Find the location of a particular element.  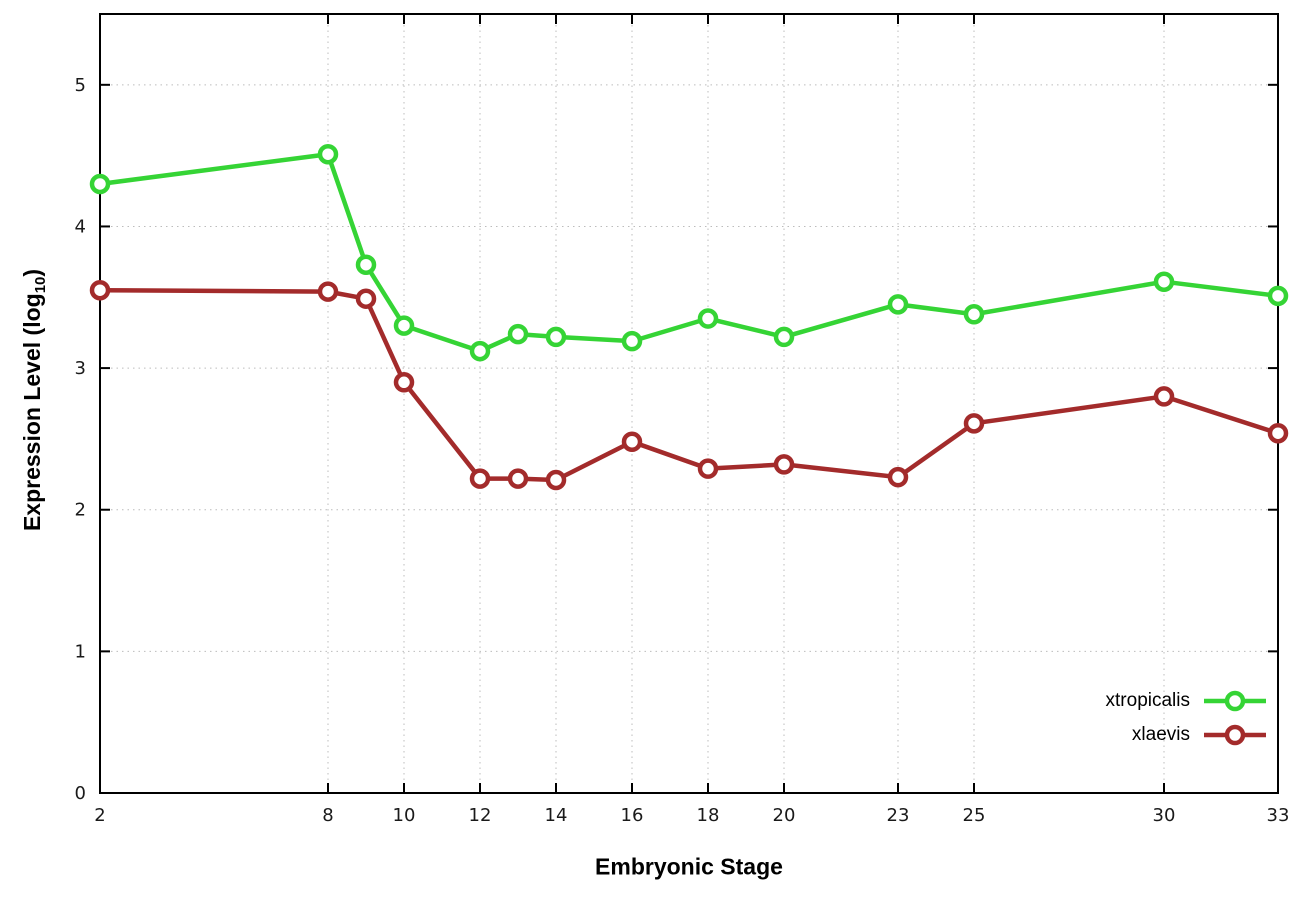

x-tick-label: 33 is located at coordinates (1278, 815).